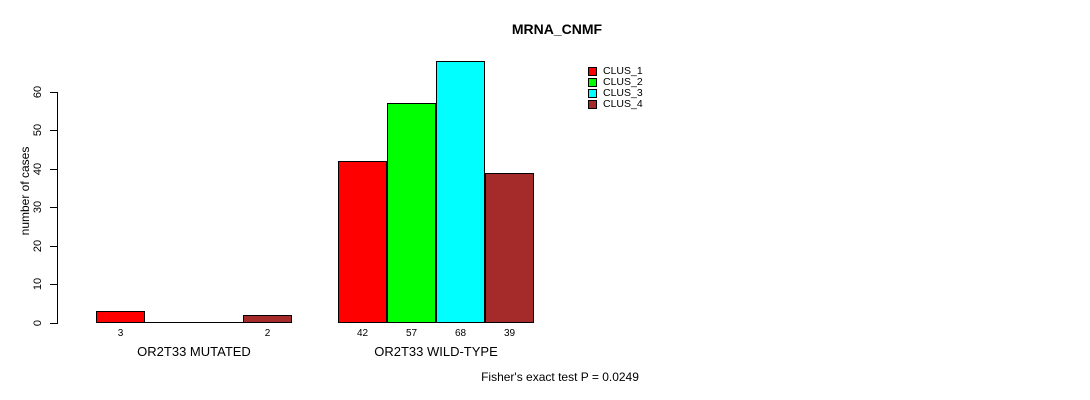 The height and width of the screenshot is (400, 1090). What do you see at coordinates (267, 333) in the screenshot?
I see `bar-value-clus_4-group1: 2` at bounding box center [267, 333].